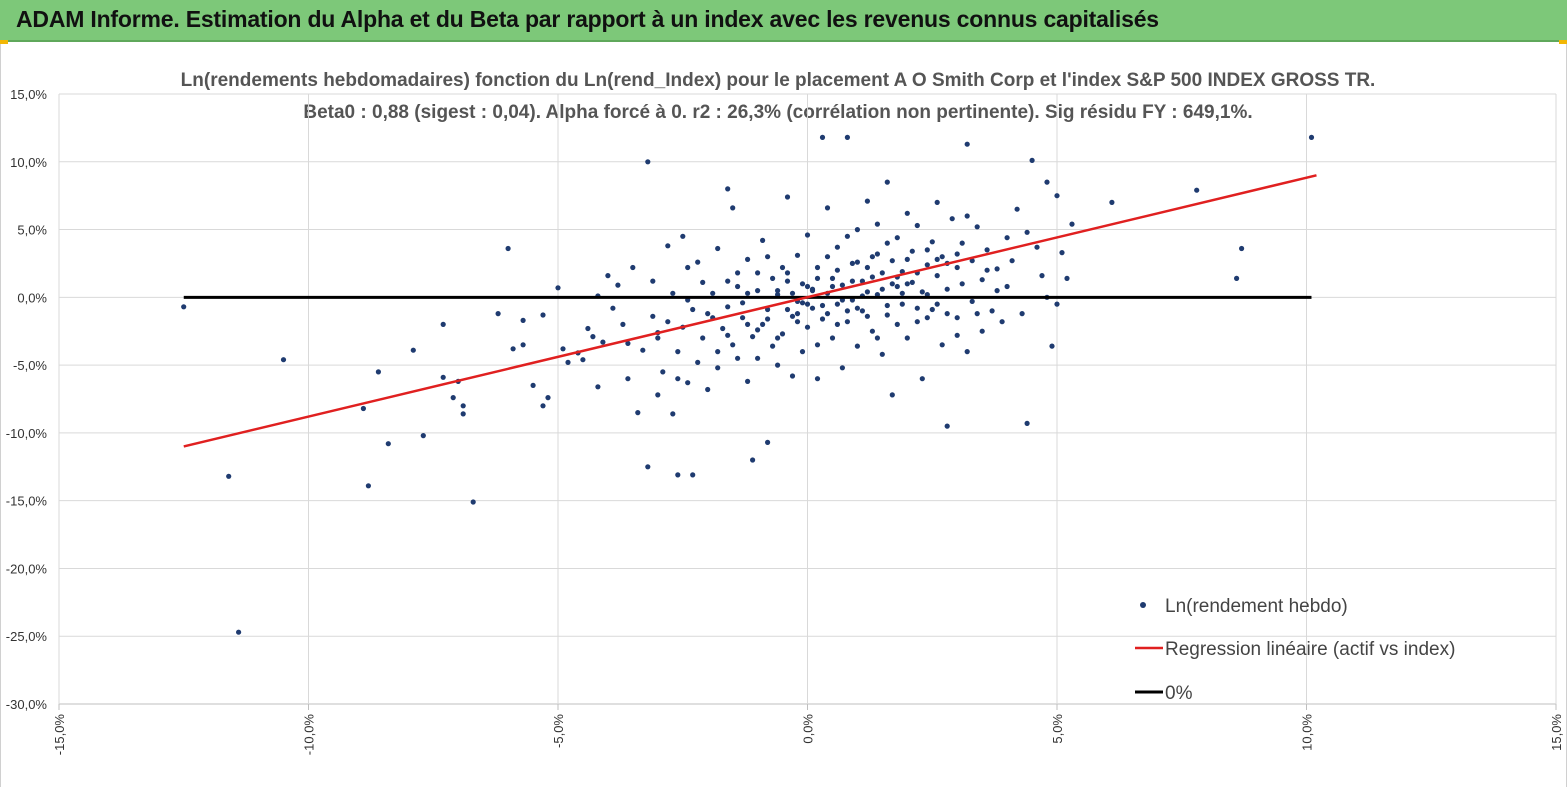  Describe the element at coordinates (30, 365) in the screenshot. I see `y-tick-label: -5,0%` at that location.